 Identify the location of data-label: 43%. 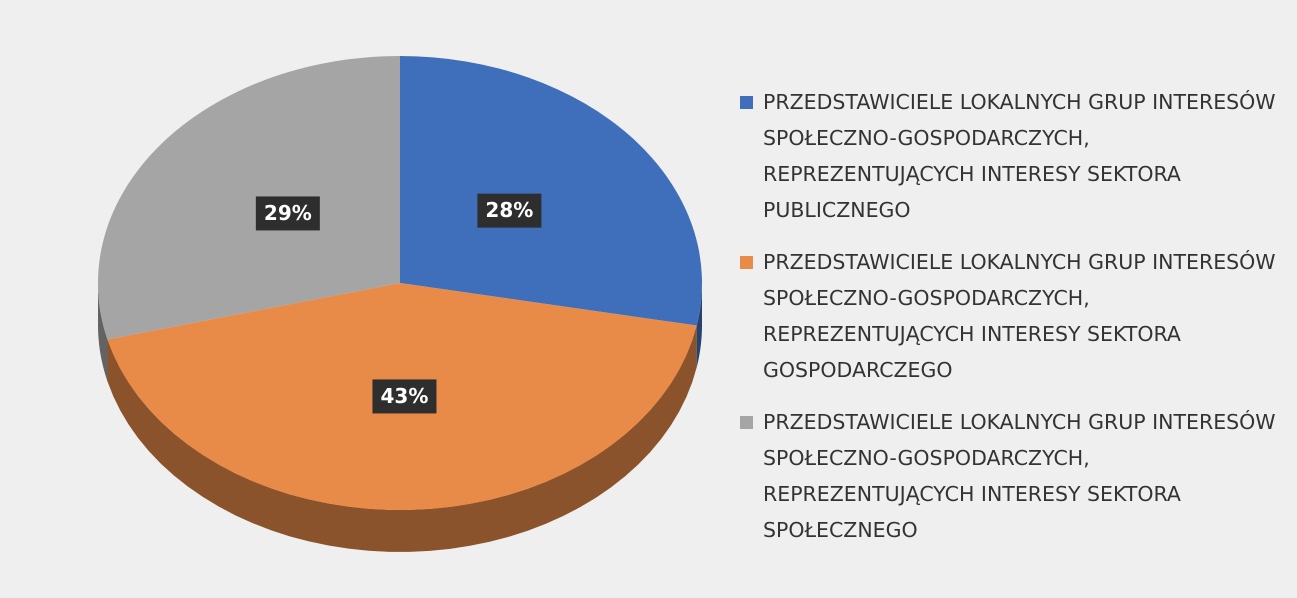
(405, 396).